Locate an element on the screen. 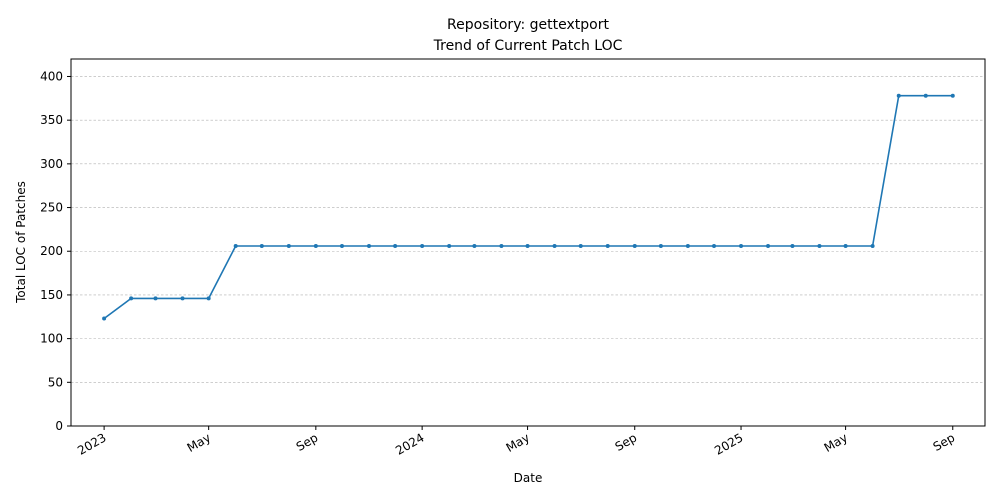 The image size is (1000, 500). y-axis-label: Total LOC of Patches is located at coordinates (21, 242).